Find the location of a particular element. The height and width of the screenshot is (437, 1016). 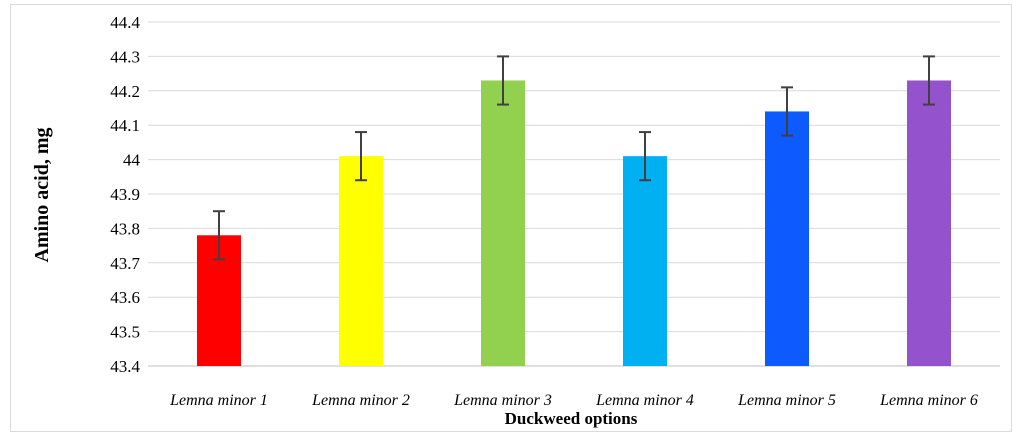

y-tick-label: 43.9 is located at coordinates (125, 194).